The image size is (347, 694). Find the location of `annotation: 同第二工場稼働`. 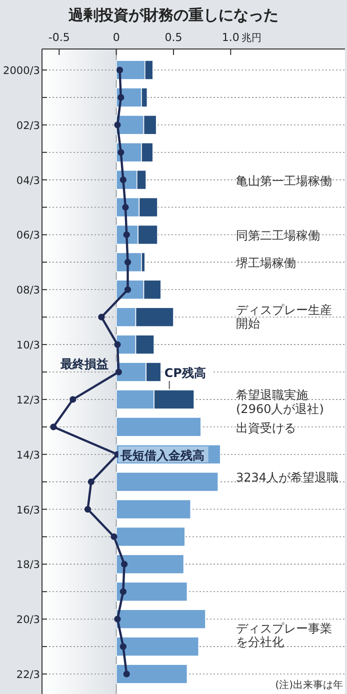

annotation: 同第二工場稼働 is located at coordinates (278, 235).